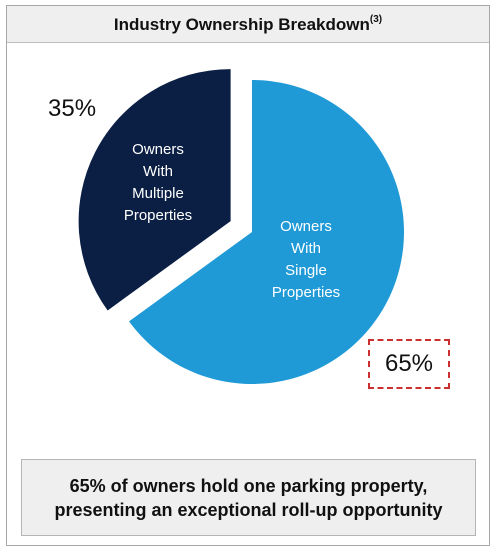 This screenshot has height=555, width=498. I want to click on footnote-marker: (3), so click(376, 19).